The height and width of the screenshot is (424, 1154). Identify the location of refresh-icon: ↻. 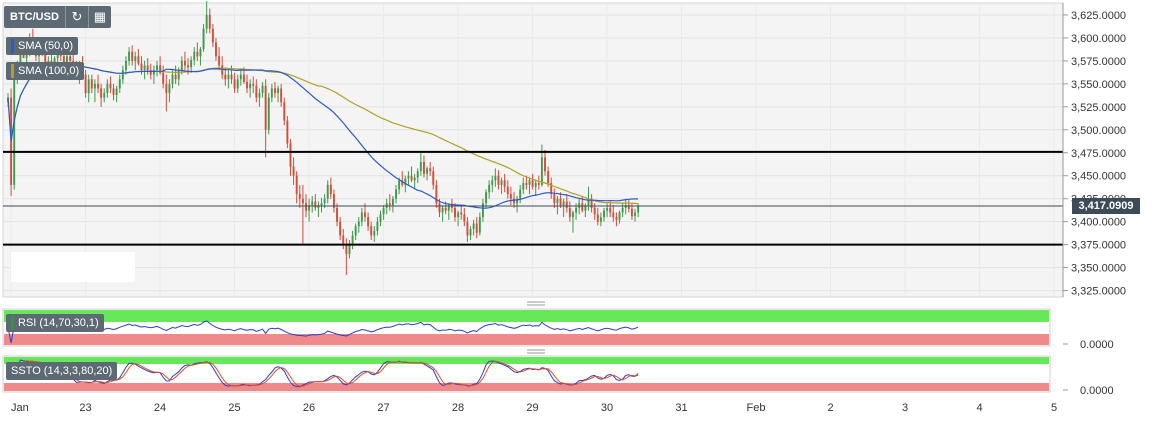
(76, 17).